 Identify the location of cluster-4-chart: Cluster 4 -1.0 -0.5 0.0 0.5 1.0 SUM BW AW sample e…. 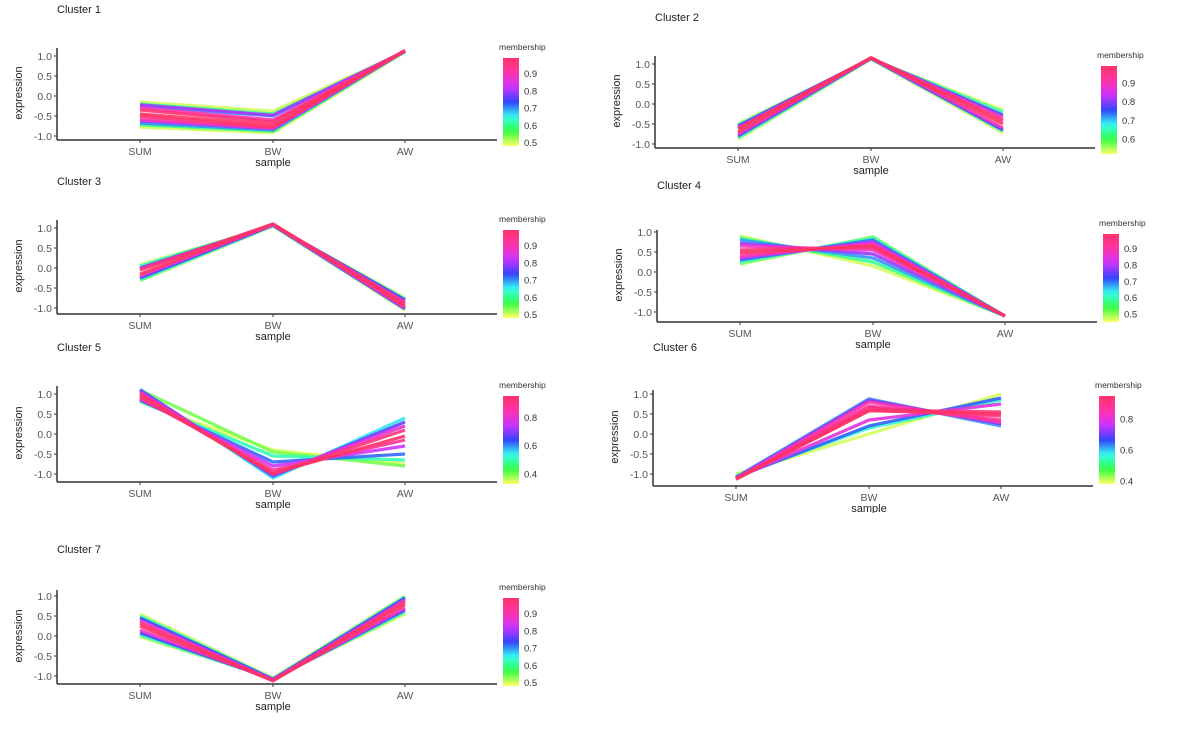
(879, 265).